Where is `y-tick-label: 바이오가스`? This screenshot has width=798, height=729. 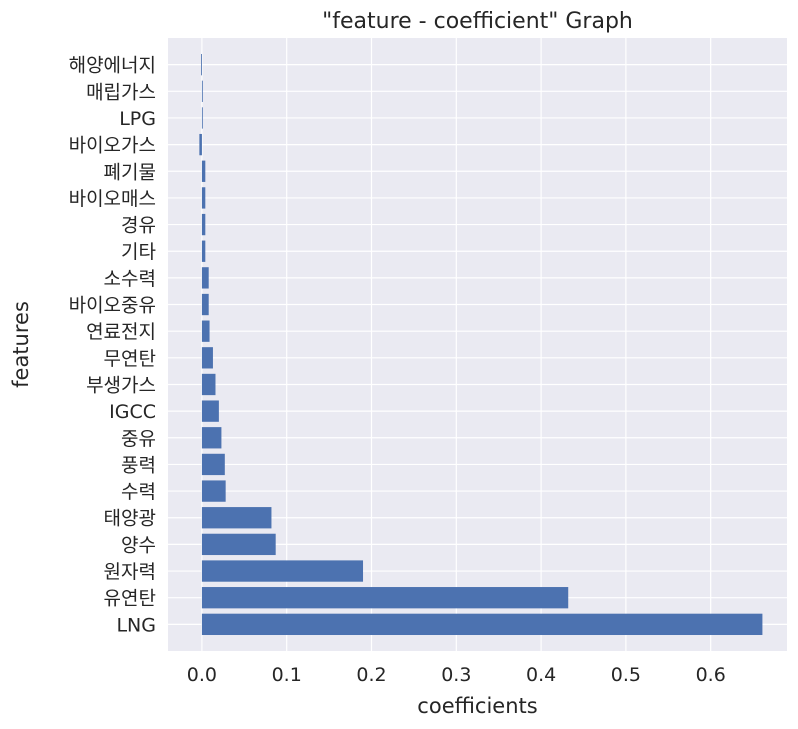
y-tick-label: 바이오가스 is located at coordinates (112, 146).